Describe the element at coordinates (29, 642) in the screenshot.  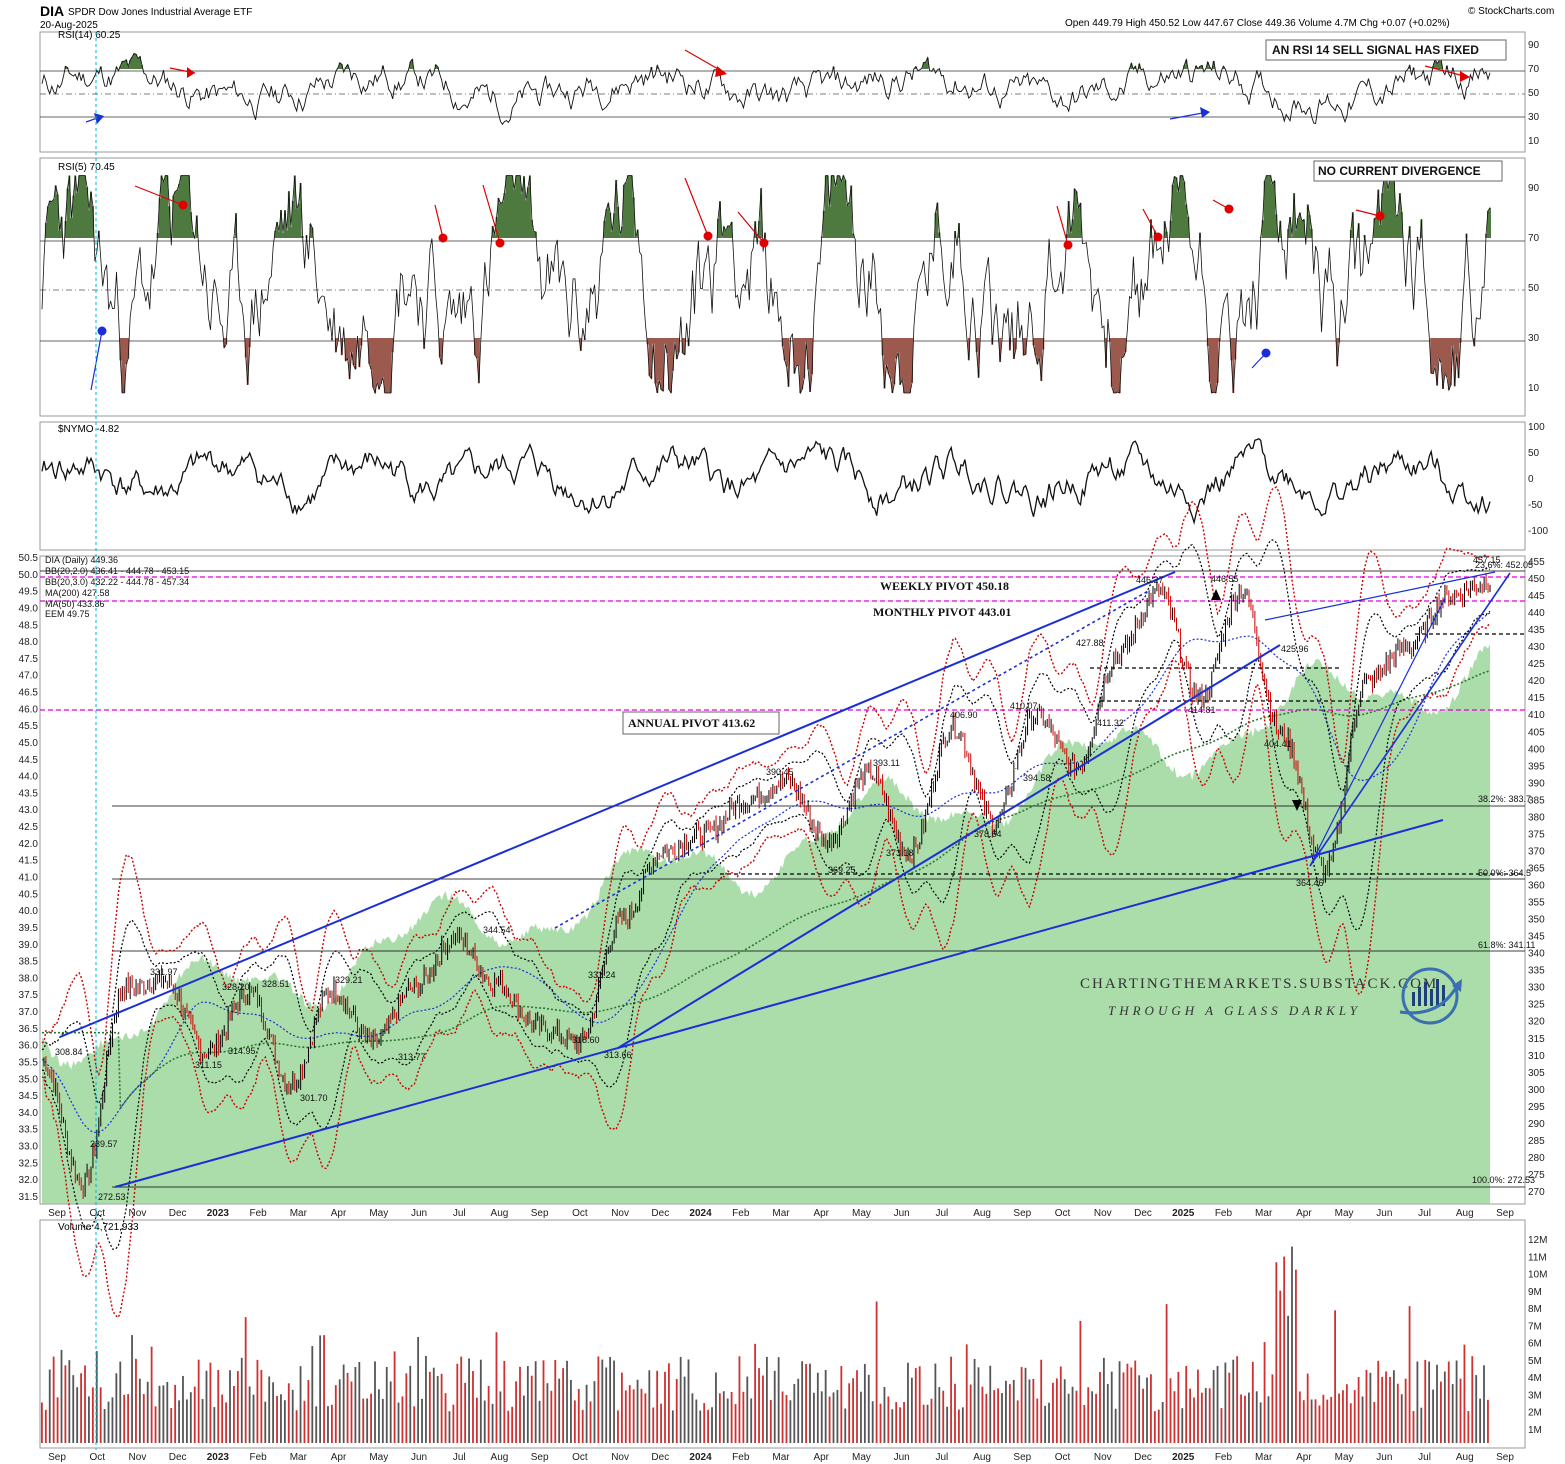
I see `axis-tick-label: 48.0` at that location.